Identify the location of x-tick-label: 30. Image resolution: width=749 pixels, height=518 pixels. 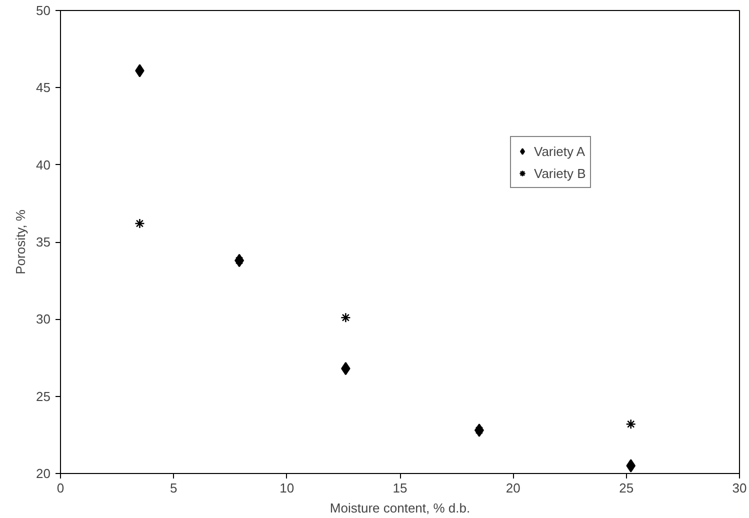
(739, 488).